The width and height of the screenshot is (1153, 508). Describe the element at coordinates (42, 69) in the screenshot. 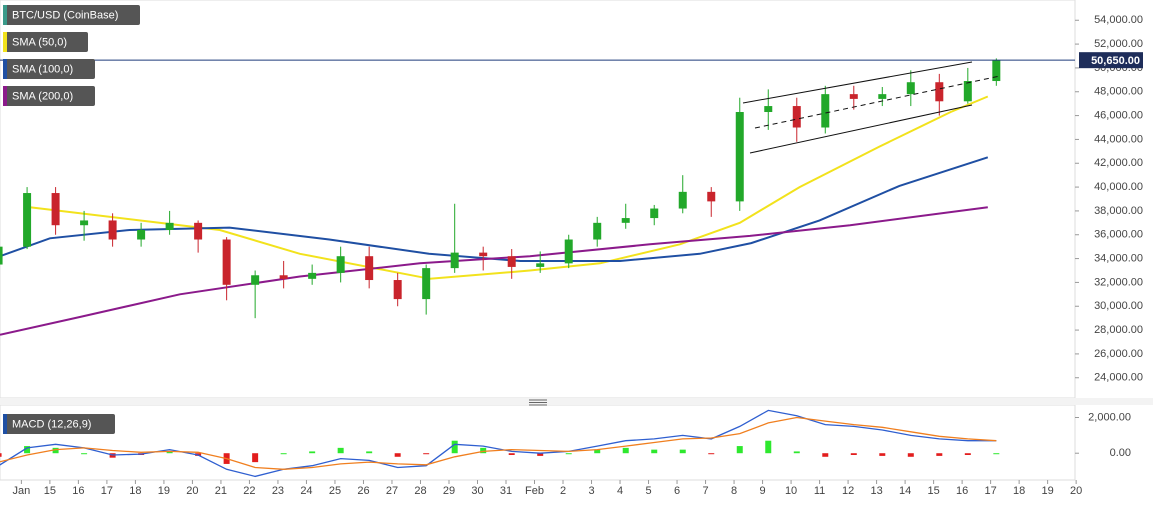

I see `legend-label: SMA (100,0)` at that location.